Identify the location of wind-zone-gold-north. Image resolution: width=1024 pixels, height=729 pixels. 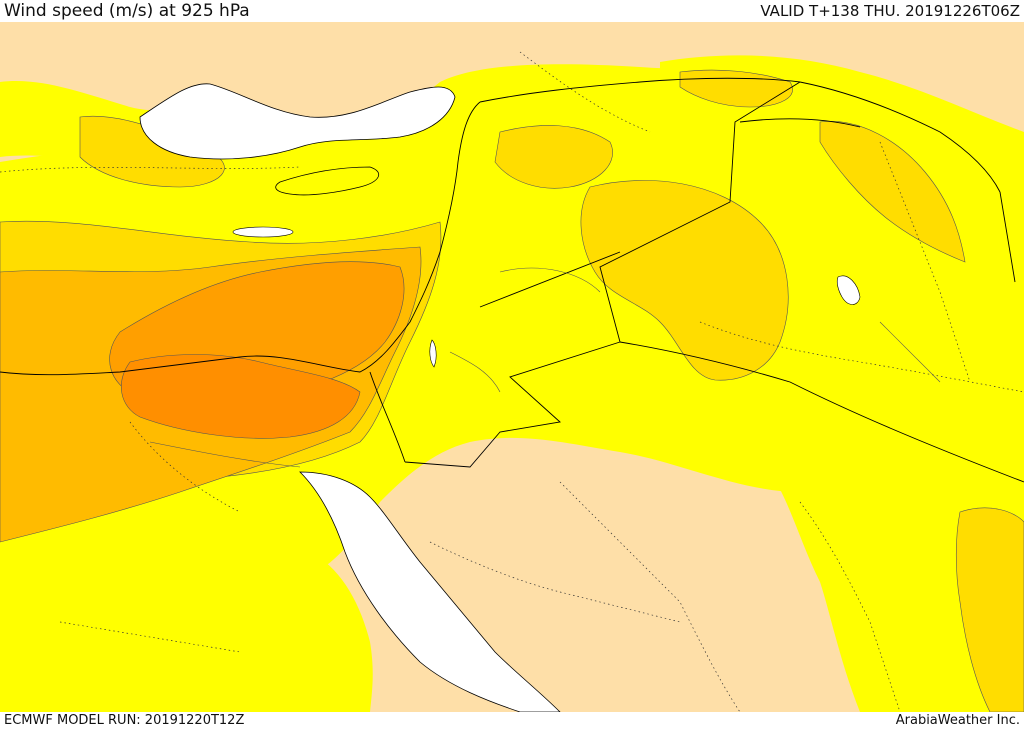
(553, 157).